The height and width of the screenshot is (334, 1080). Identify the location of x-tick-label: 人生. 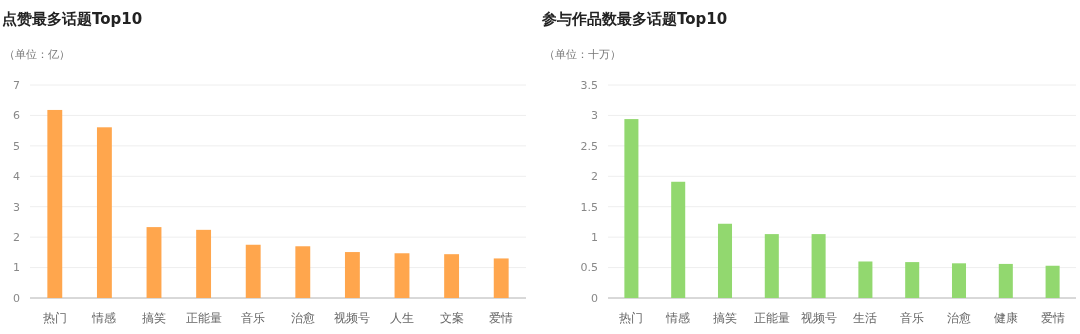
(402, 318).